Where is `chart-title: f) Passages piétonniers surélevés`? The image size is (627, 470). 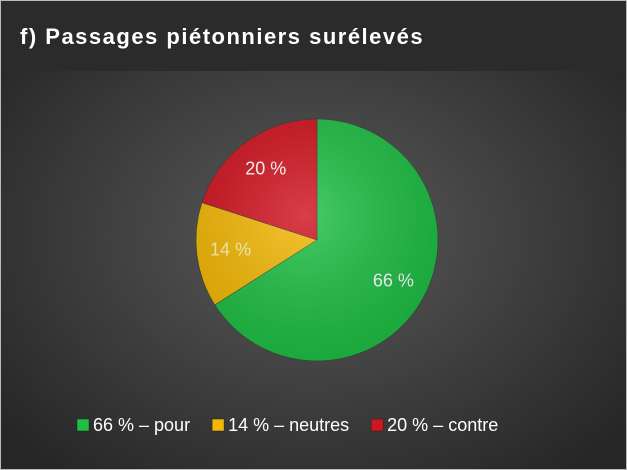 chart-title: f) Passages piétonniers surélevés is located at coordinates (222, 36).